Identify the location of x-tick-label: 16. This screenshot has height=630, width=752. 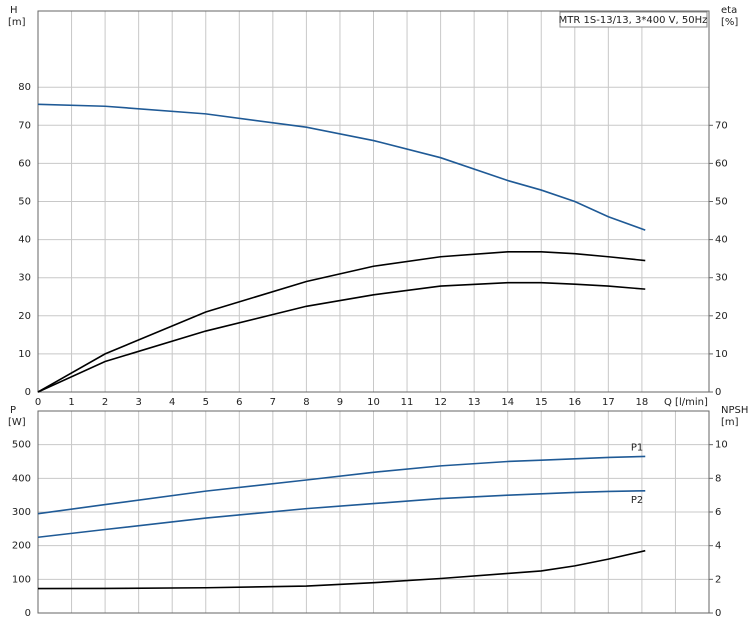
(574, 402).